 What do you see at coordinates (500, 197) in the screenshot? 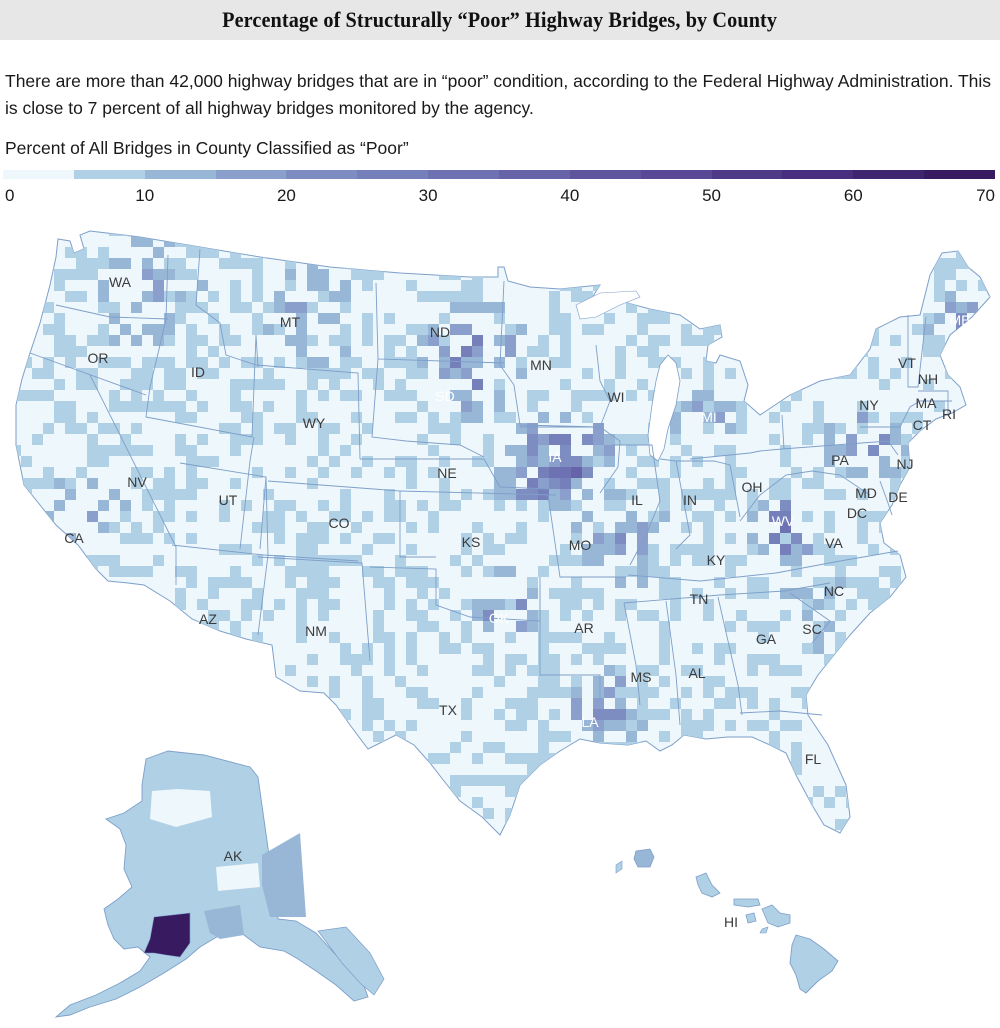
I see `legend-tick-labels: 0 10 20 30 40 50 60 70` at bounding box center [500, 197].